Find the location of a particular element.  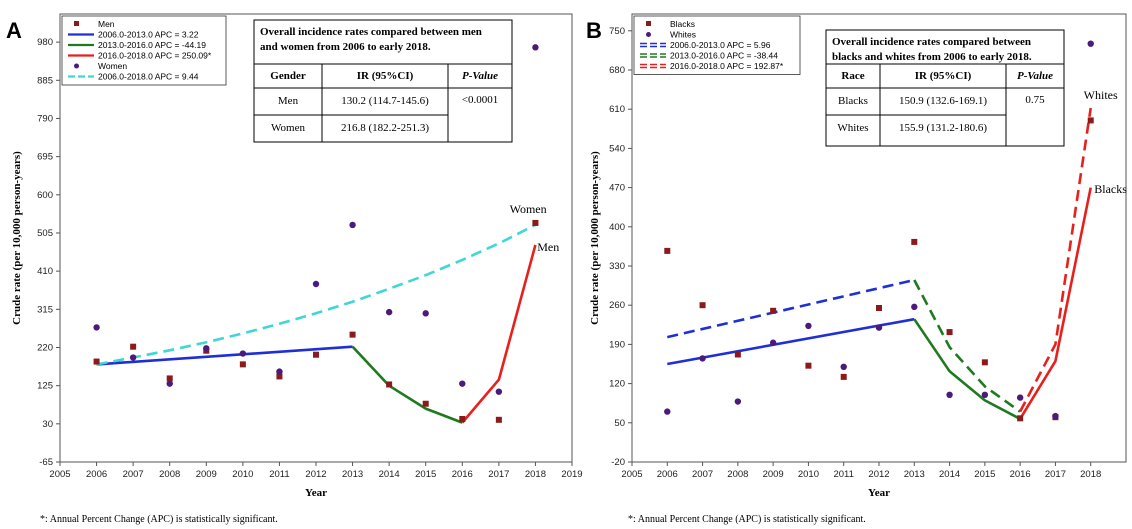

y-tick-label: 790 is located at coordinates (45, 118).